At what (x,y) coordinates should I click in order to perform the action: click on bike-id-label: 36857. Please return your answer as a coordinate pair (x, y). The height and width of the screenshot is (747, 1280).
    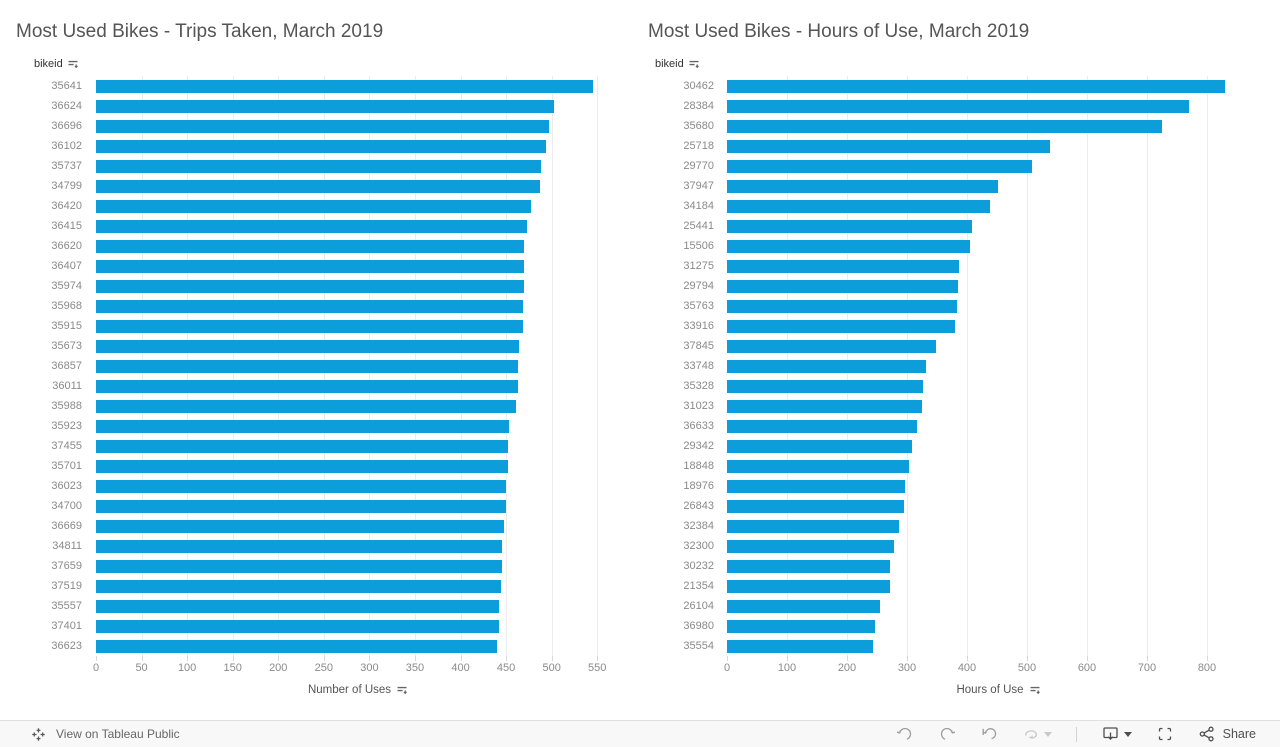
    Looking at the image, I should click on (66, 366).